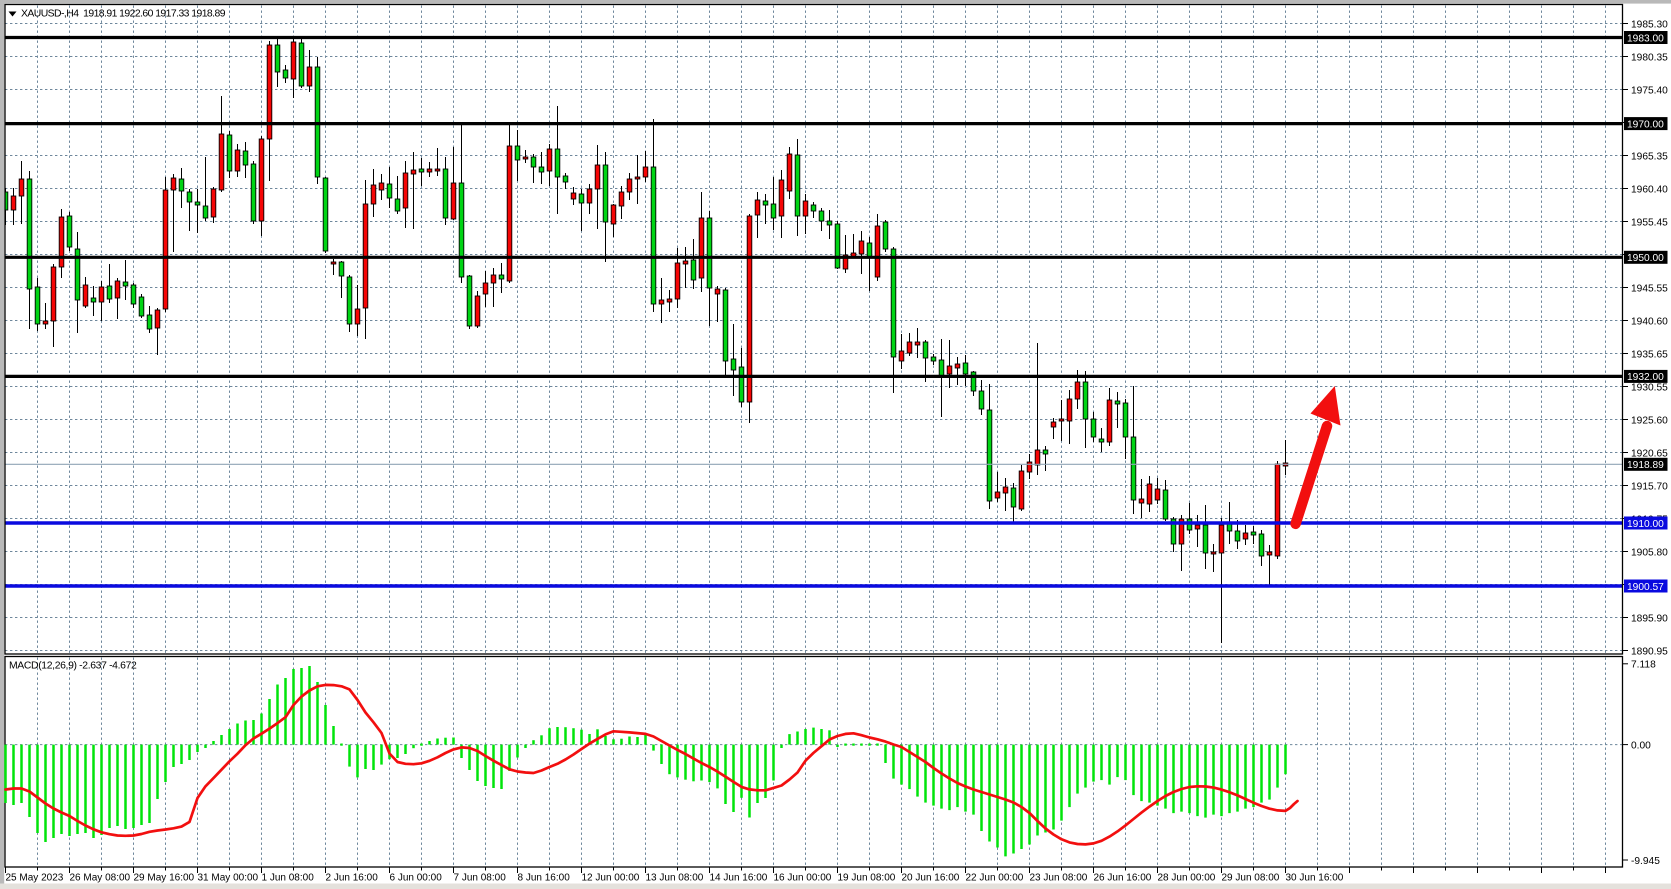 The height and width of the screenshot is (889, 1671). I want to click on svg-text: 7 Jun 08:00, so click(480, 878).